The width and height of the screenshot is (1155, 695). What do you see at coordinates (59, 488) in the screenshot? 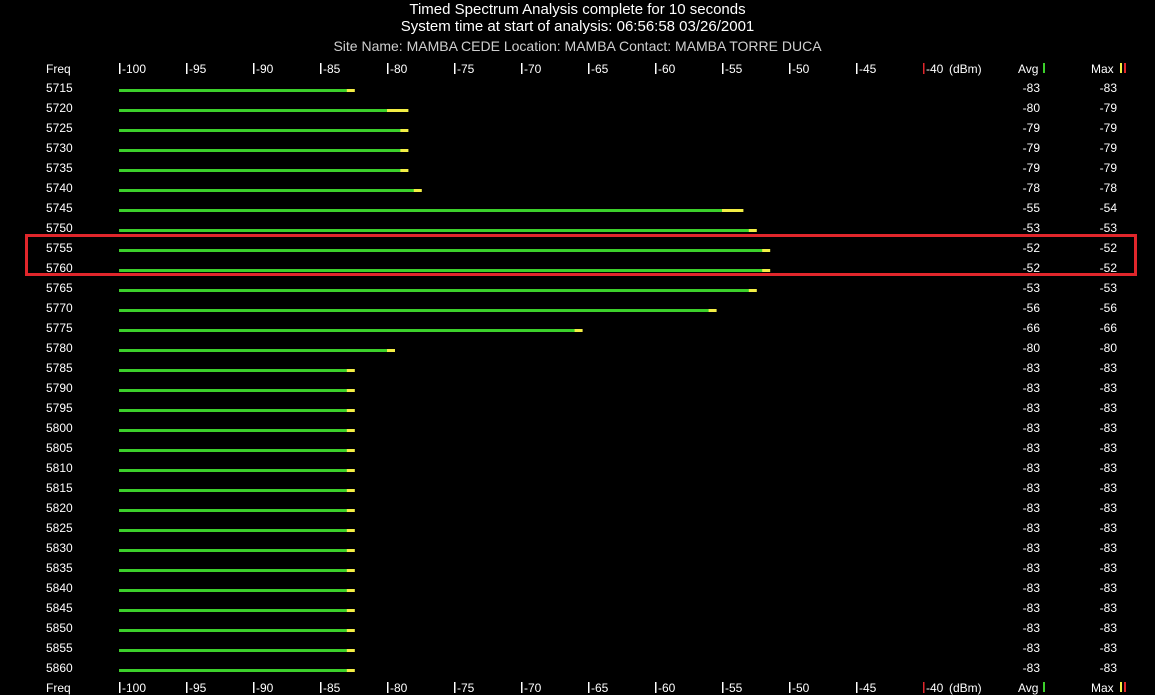
I see `freq-label-5815: 5815` at bounding box center [59, 488].